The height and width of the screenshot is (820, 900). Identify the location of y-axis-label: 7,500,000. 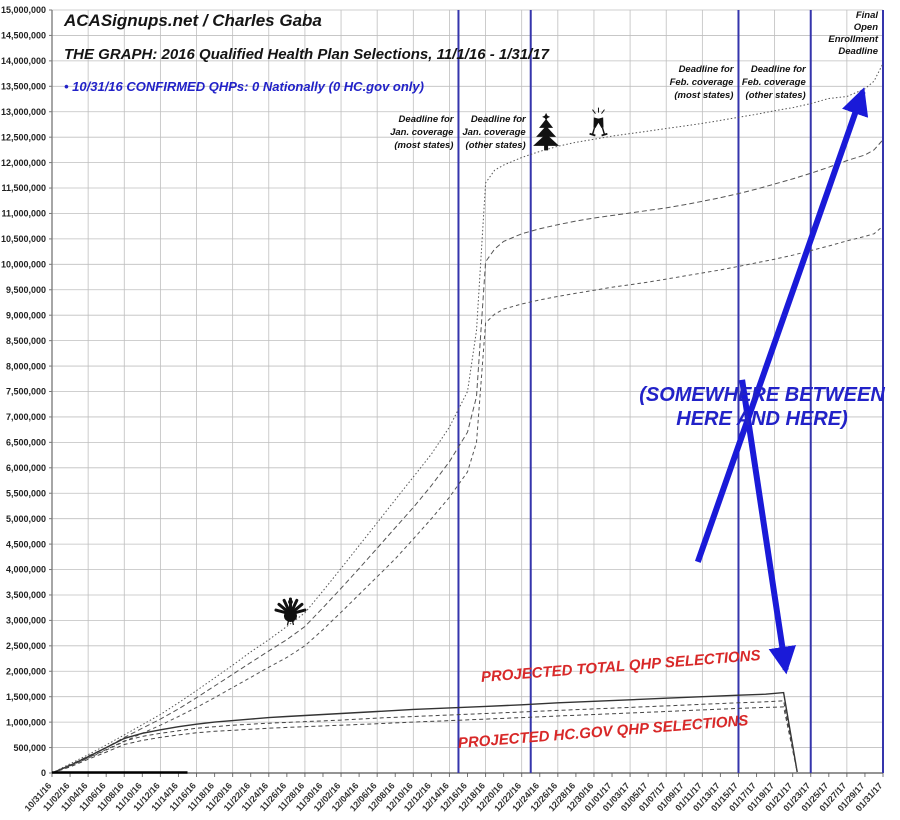
(26, 392).